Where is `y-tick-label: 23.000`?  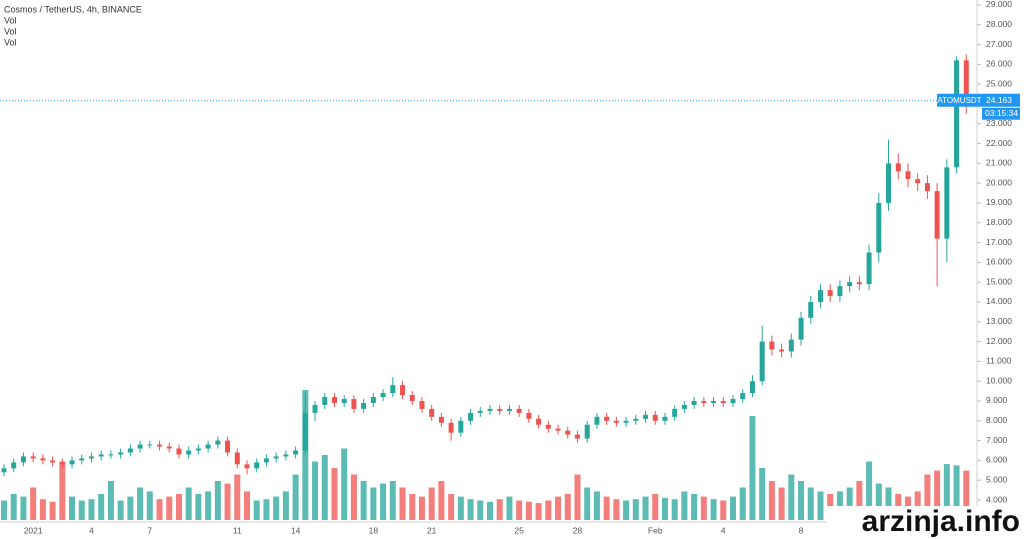 y-tick-label: 23.000 is located at coordinates (999, 123).